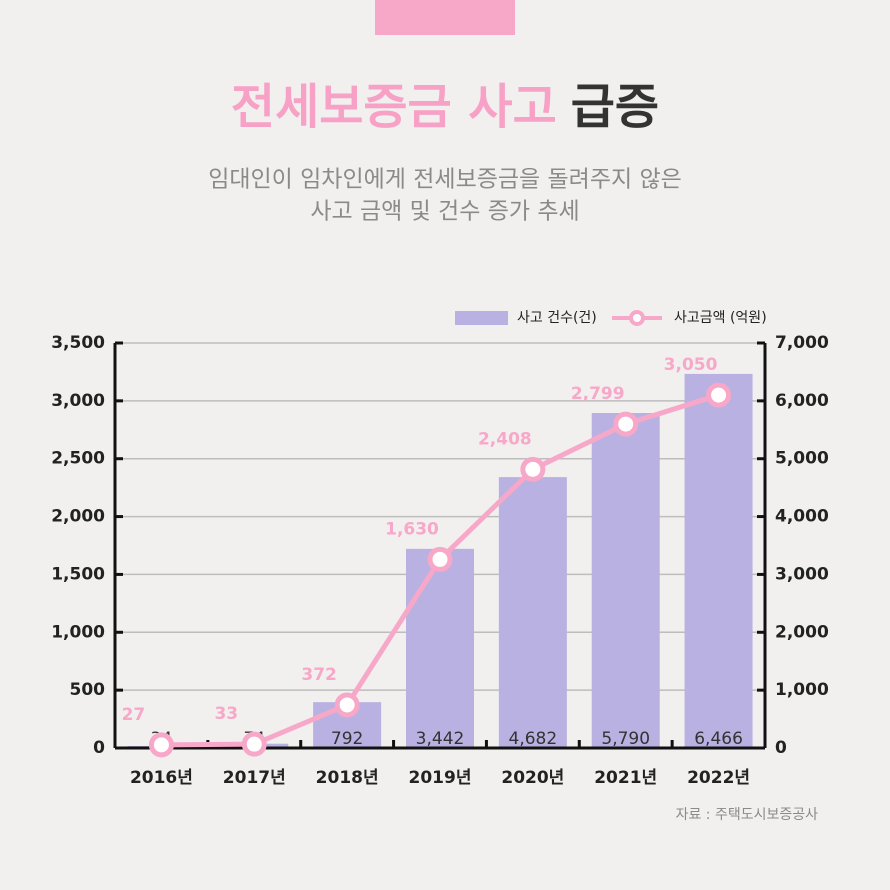  What do you see at coordinates (254, 778) in the screenshot?
I see `x-tick-label: 2017년` at bounding box center [254, 778].